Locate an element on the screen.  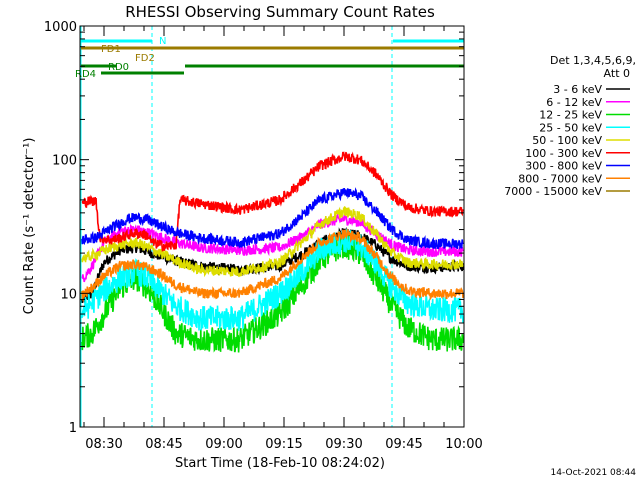
state-label-rd0: RD0 is located at coordinates (118, 67).